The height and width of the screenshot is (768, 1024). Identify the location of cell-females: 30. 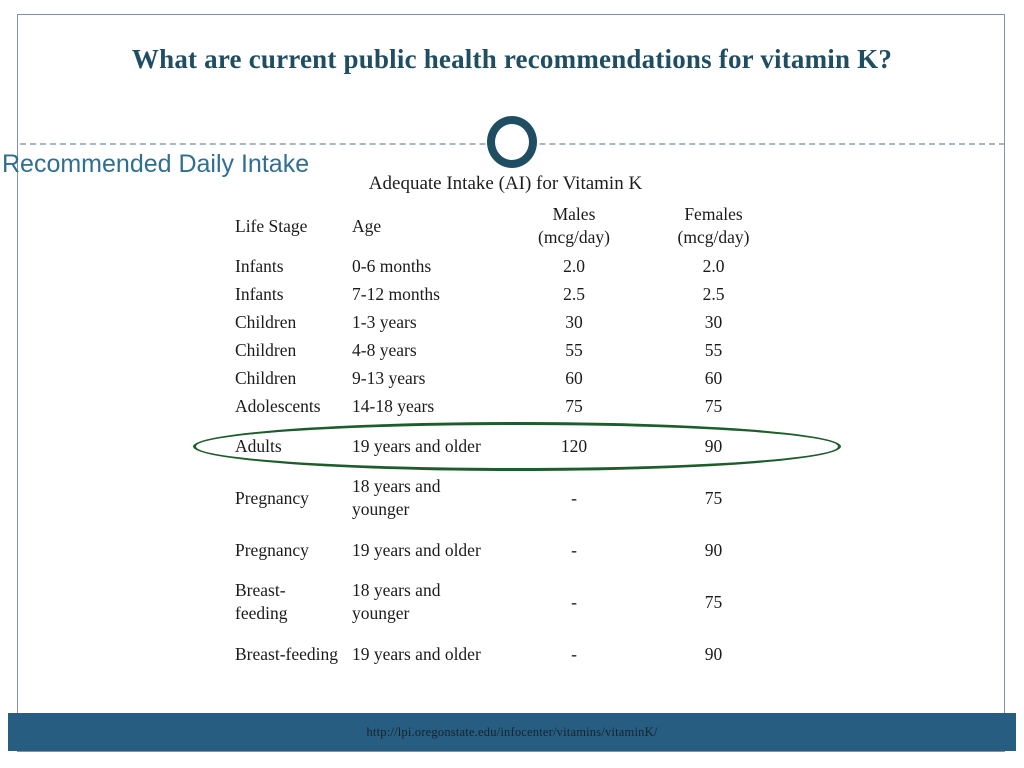
(713, 321).